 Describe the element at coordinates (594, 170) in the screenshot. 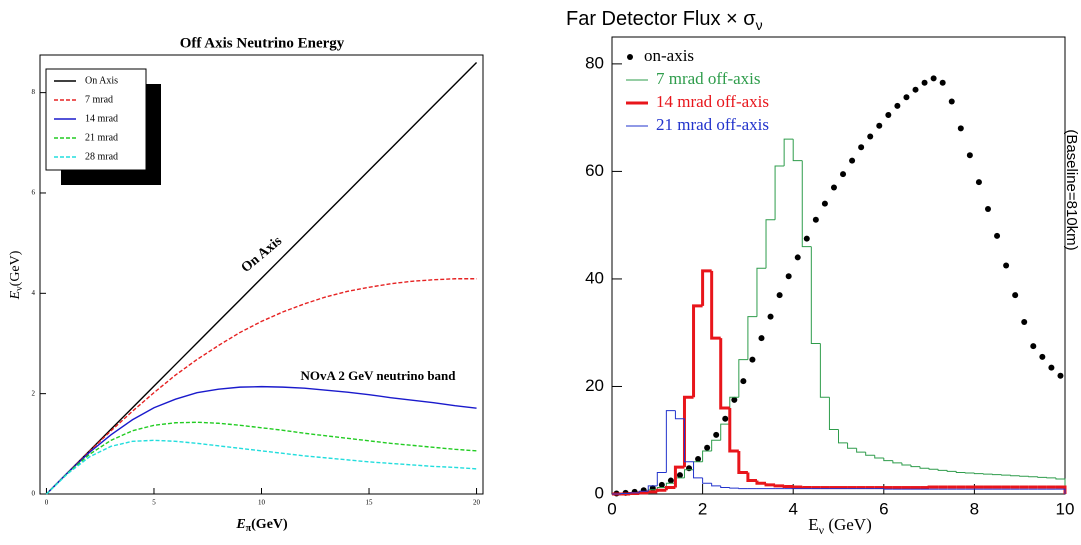

I see `y-tick-label: 60` at that location.